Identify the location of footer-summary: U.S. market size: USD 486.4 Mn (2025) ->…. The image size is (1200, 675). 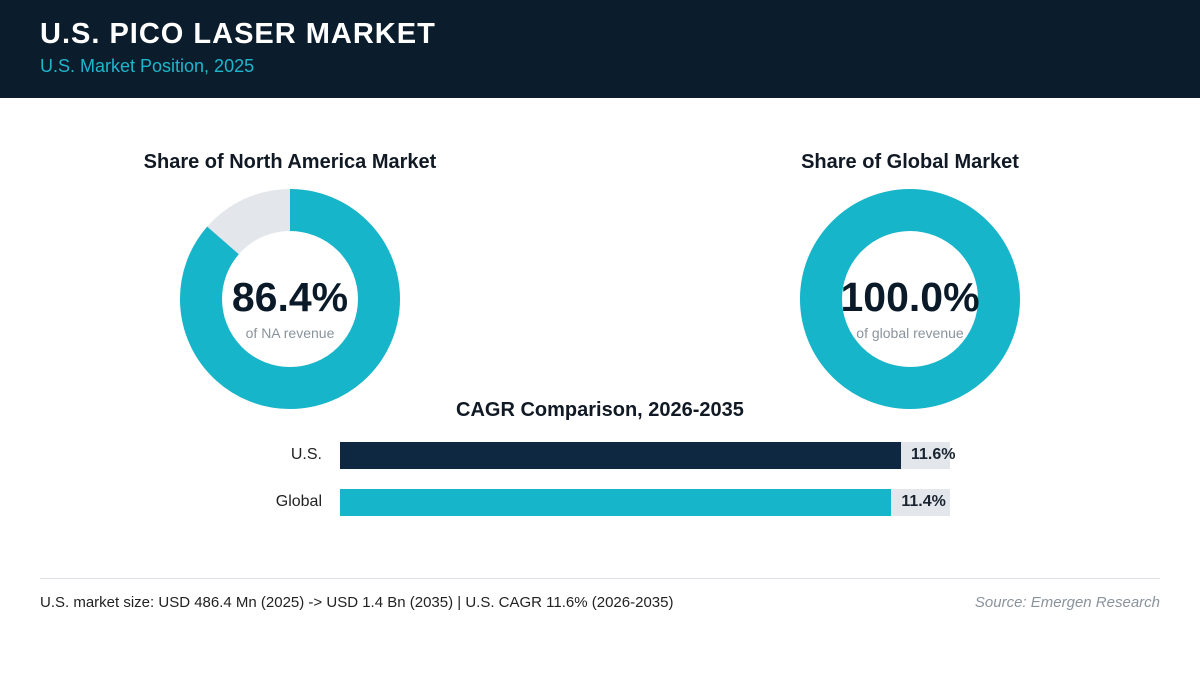
(357, 602).